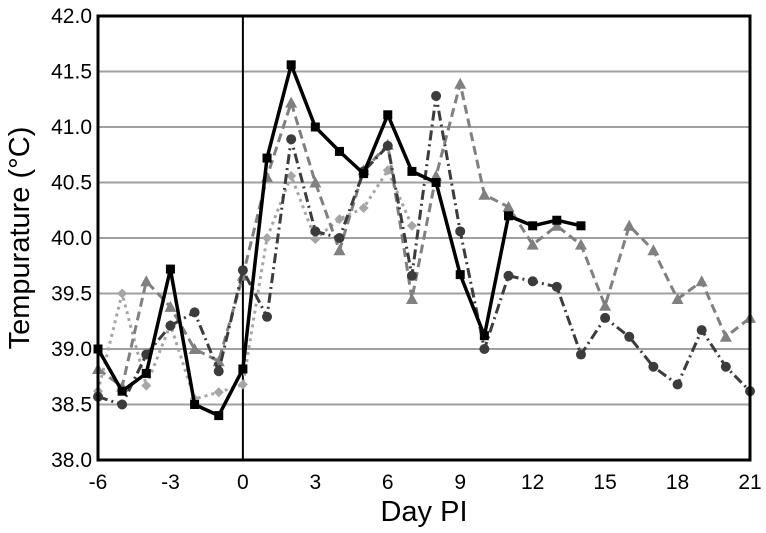 This screenshot has width=766, height=533. Describe the element at coordinates (71, 460) in the screenshot. I see `y-tick-label: 38.0` at that location.